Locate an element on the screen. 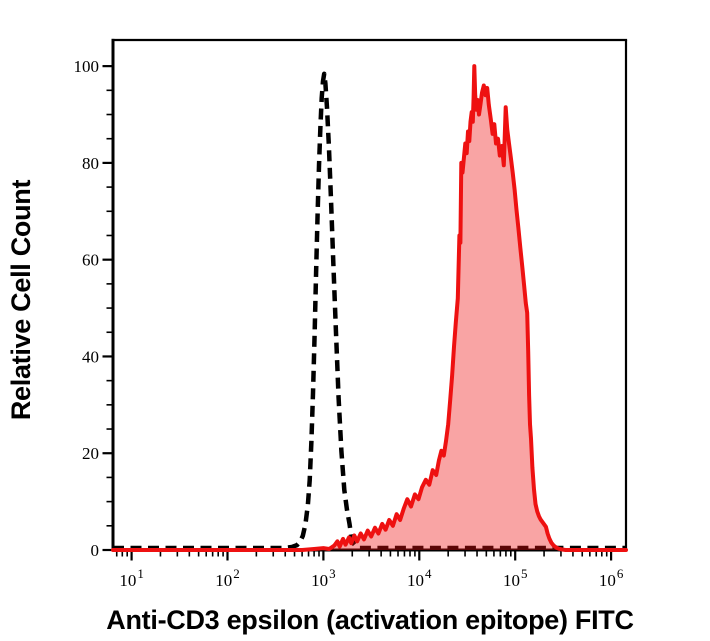 The height and width of the screenshot is (641, 710). y-axis-title: Relative Cell Count is located at coordinates (21, 300).